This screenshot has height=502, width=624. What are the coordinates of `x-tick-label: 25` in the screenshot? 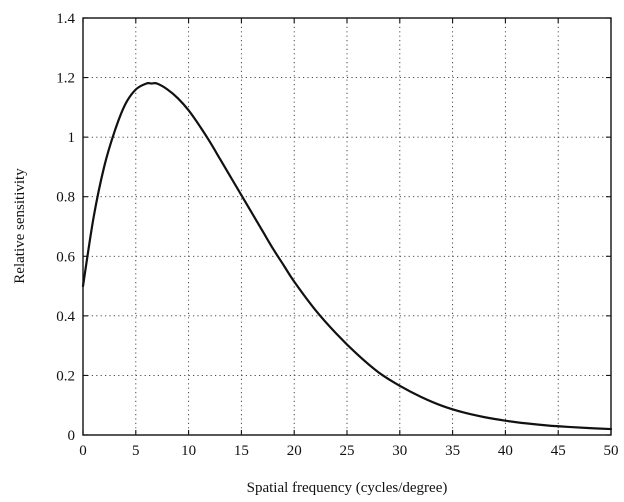 It's located at (347, 451).